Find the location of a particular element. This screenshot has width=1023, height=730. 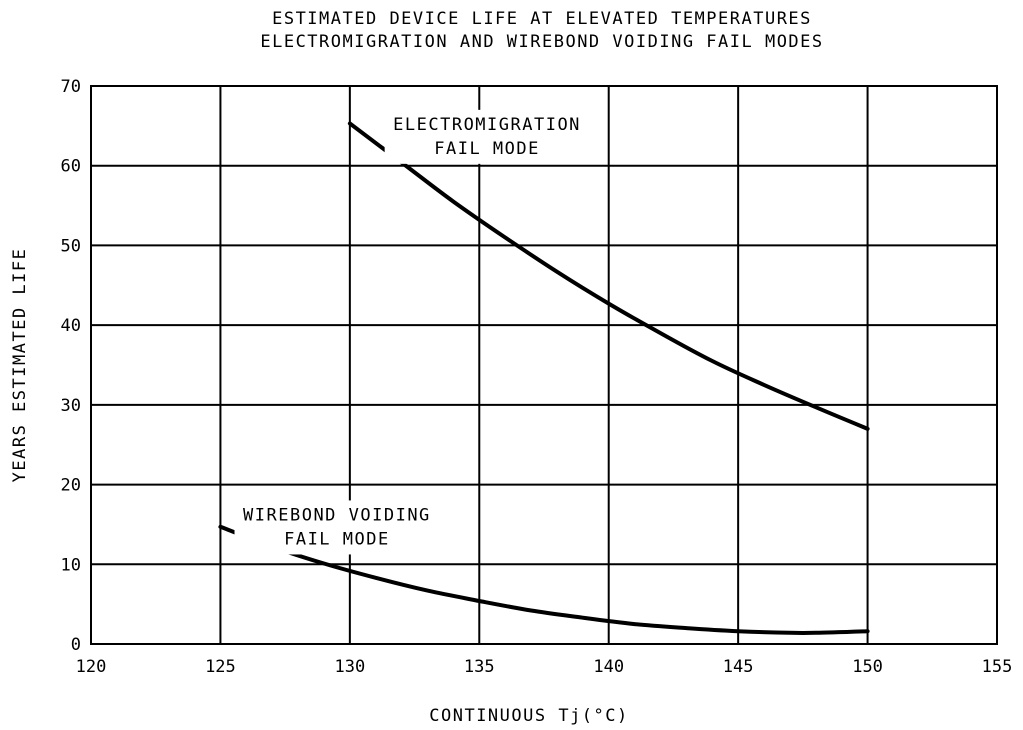

y-tick-label: 40 is located at coordinates (71, 326).